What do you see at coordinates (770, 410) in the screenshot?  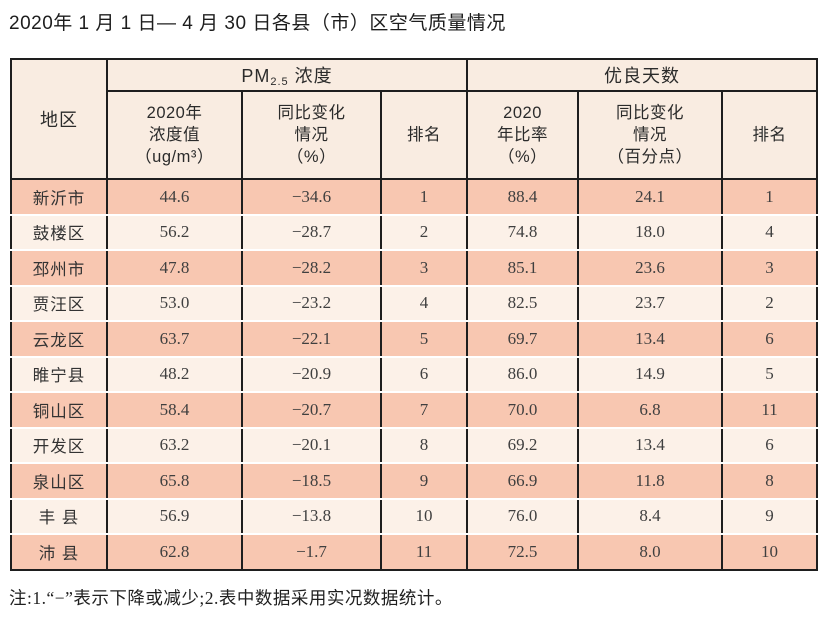 I see `good-days-rank-cell: 11` at bounding box center [770, 410].